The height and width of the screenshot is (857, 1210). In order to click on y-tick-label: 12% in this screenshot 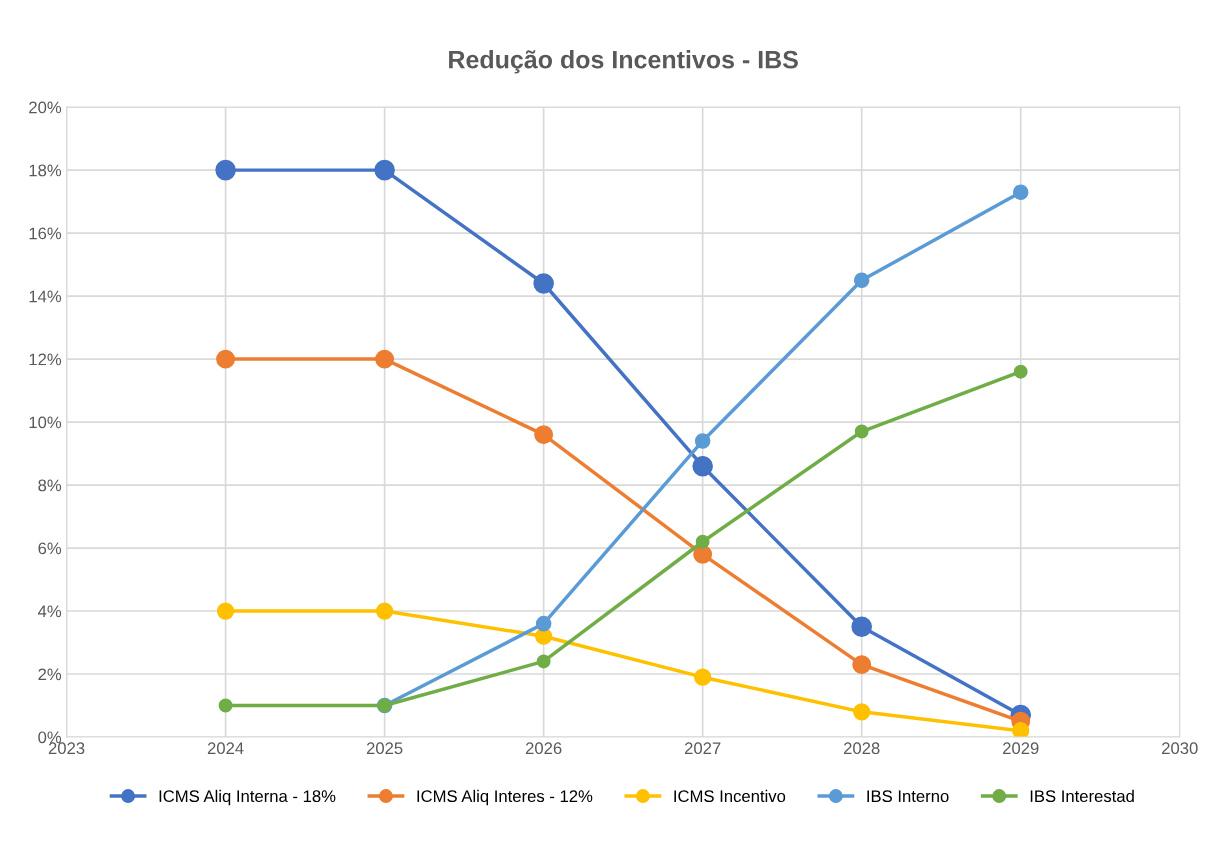, I will do `click(45, 359)`.